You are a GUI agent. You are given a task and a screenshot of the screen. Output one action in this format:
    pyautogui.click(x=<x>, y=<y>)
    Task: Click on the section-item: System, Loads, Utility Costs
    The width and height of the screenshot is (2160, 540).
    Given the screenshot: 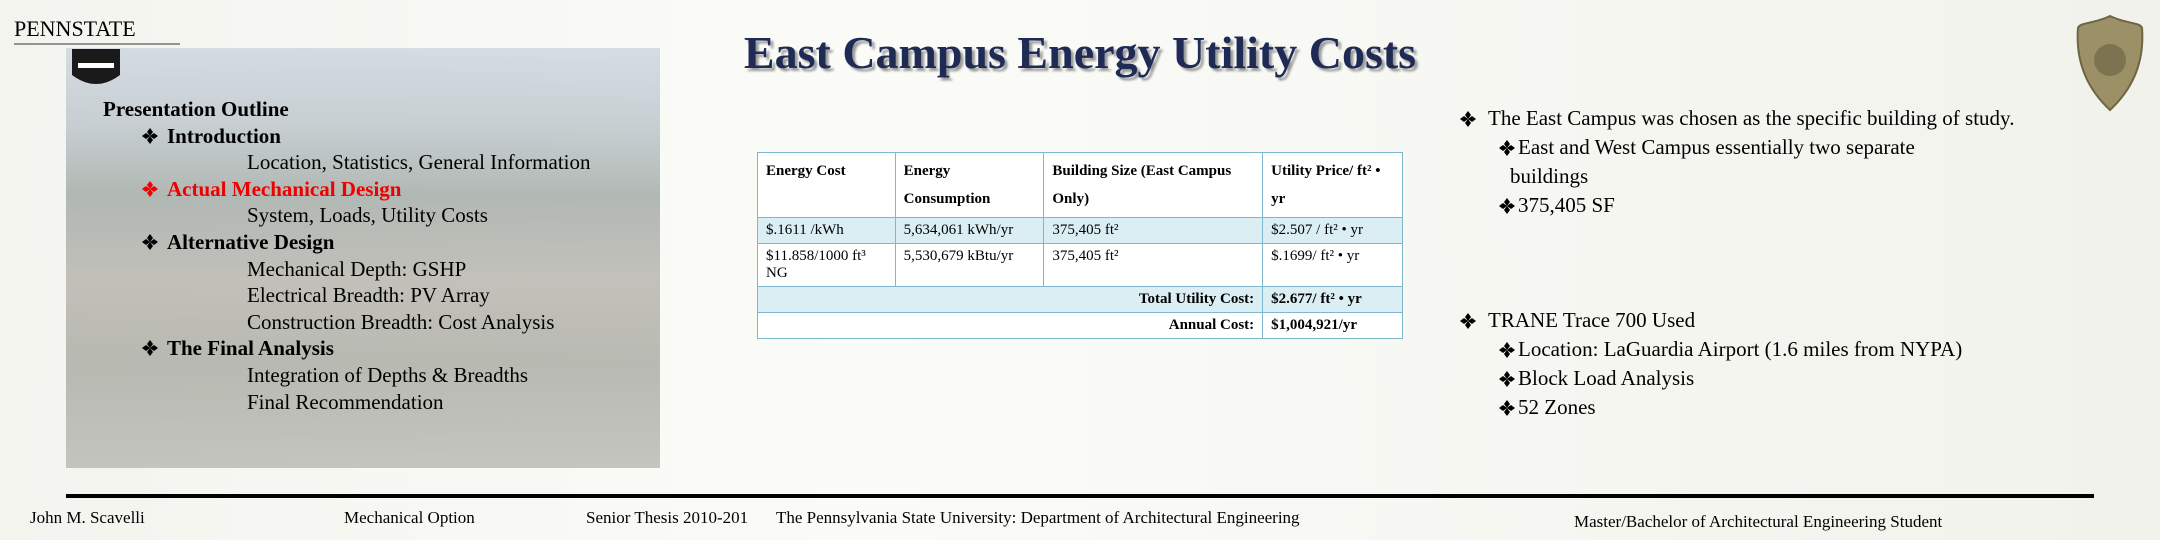 What is the action you would take?
    pyautogui.click(x=367, y=215)
    